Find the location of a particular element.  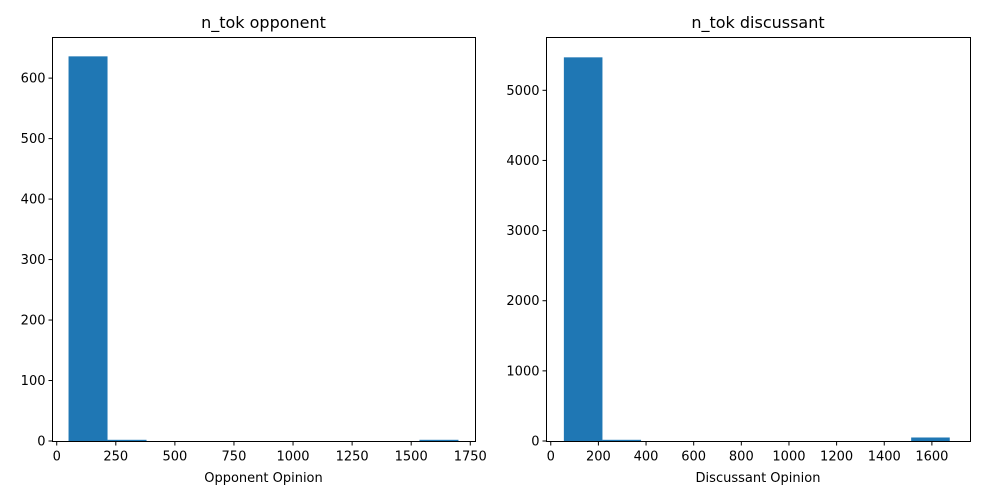

y-tick-label: 5000 is located at coordinates (522, 91).